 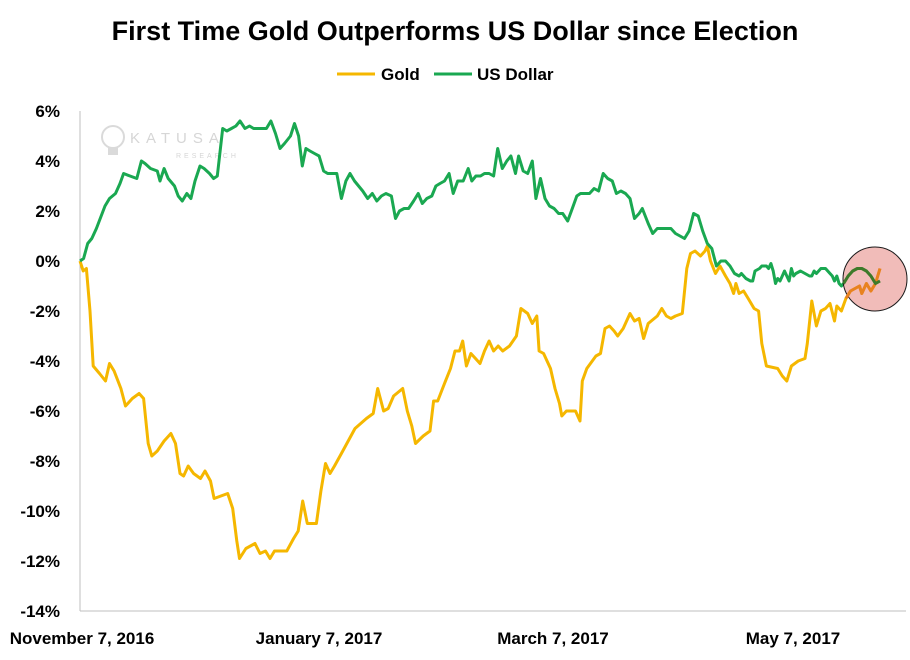 I want to click on legend: Gold US Dollar, so click(x=445, y=74).